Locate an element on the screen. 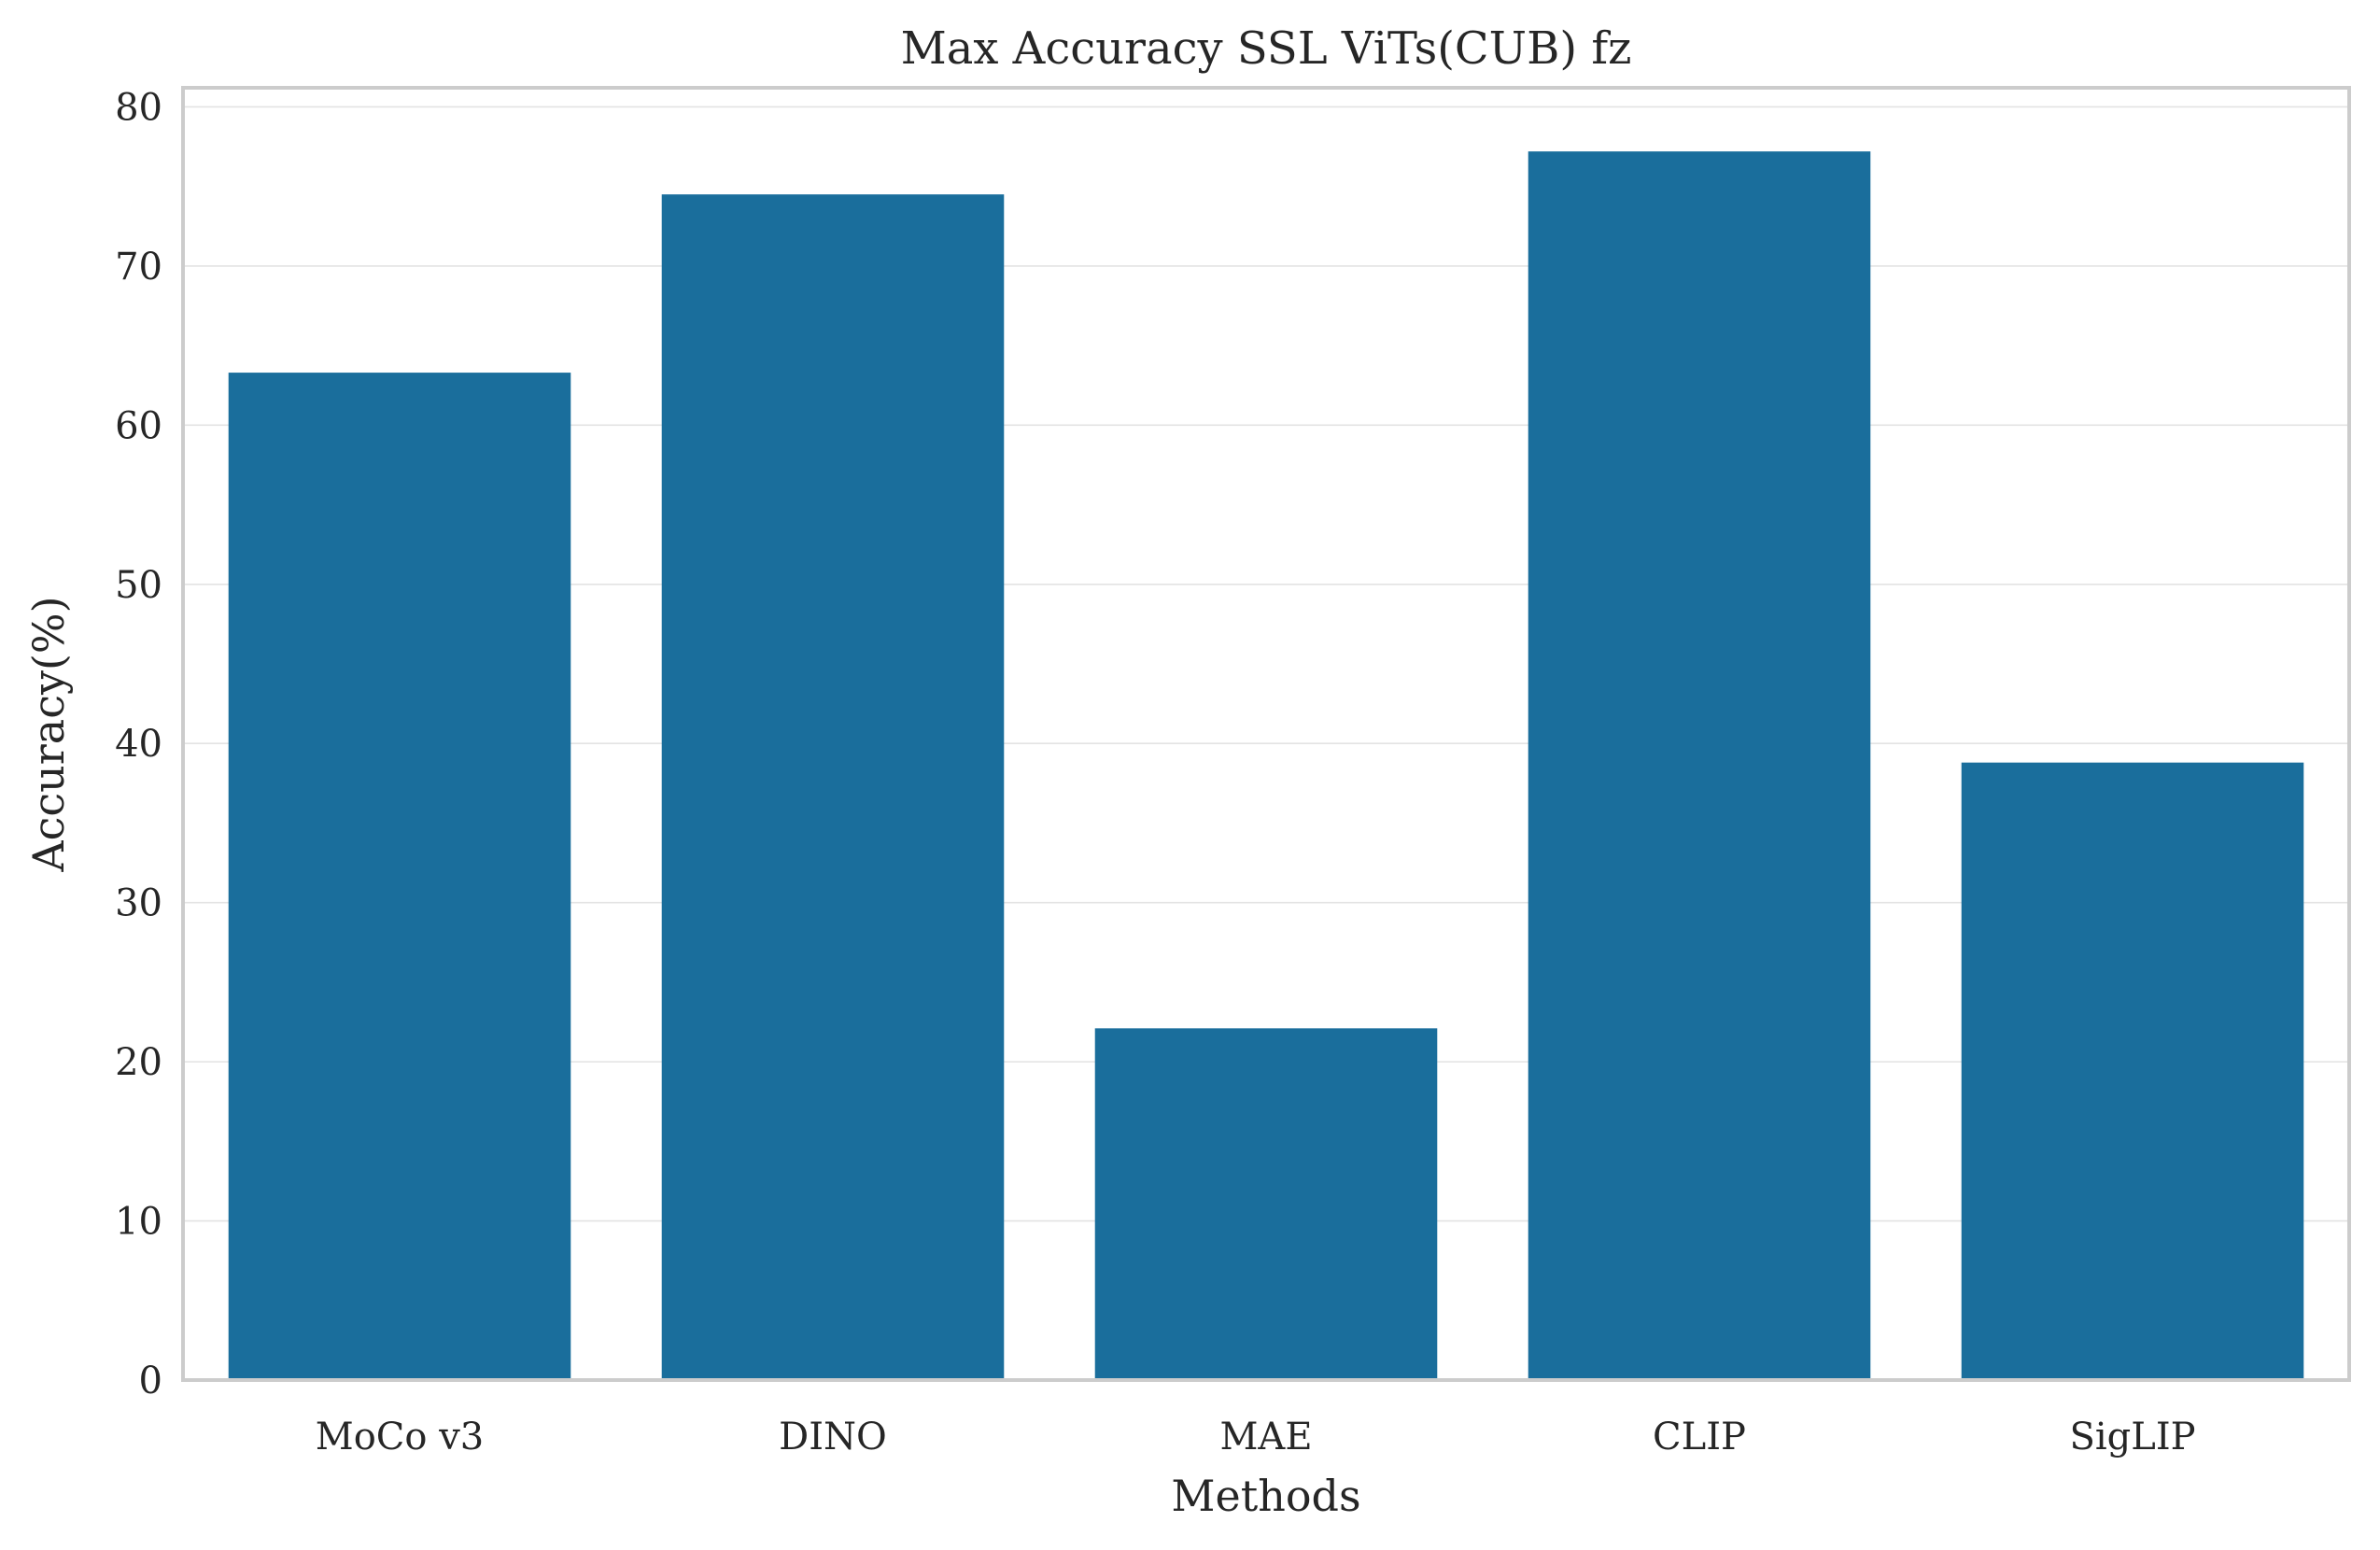 This screenshot has width=2380, height=1550. bar-dino is located at coordinates (833, 787).